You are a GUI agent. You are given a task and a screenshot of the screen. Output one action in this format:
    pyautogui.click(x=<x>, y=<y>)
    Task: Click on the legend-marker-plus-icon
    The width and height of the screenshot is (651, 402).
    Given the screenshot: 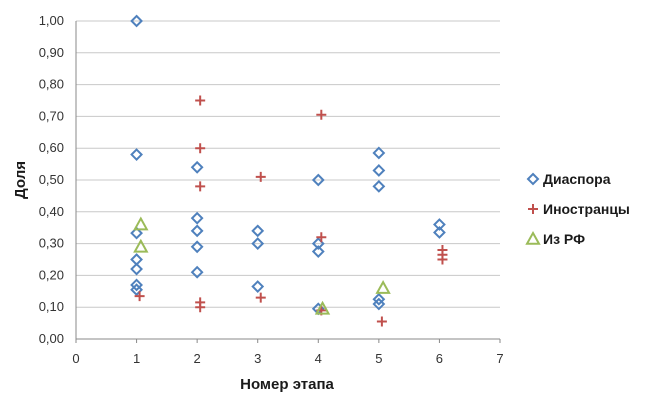 What is the action you would take?
    pyautogui.click(x=533, y=209)
    